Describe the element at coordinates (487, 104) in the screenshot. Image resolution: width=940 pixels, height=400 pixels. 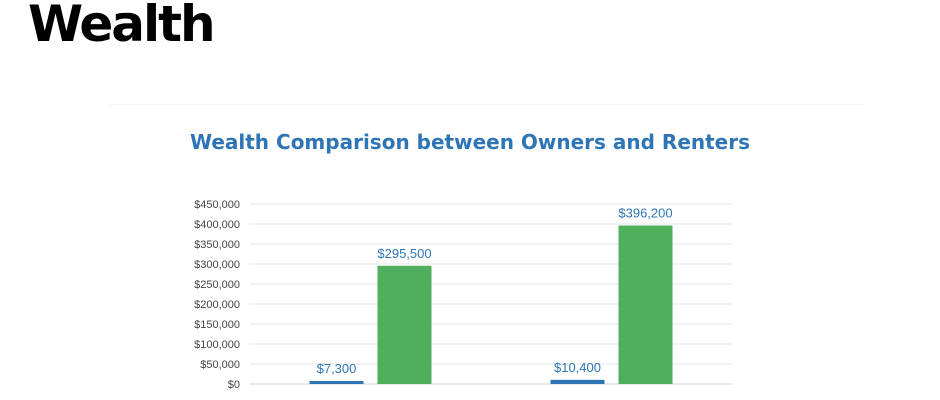
I see `divider` at that location.